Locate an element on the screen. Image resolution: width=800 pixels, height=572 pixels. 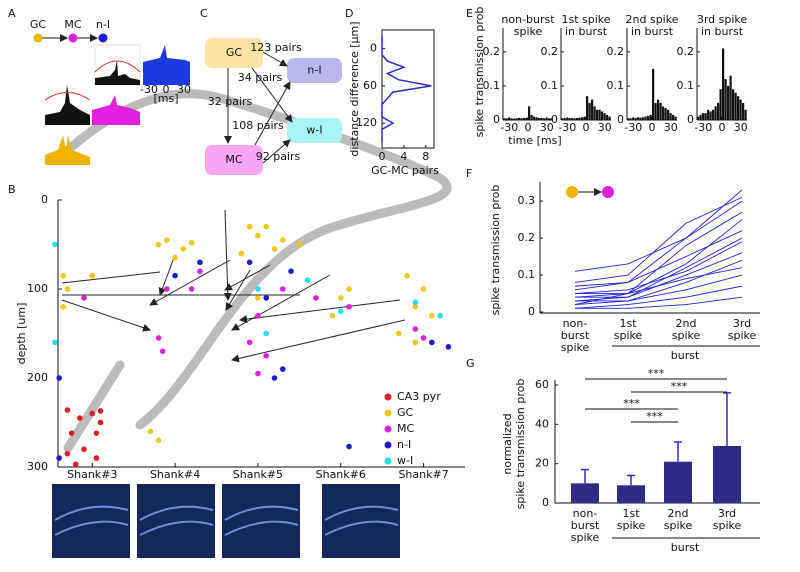
x-tick-label: Shank#7 is located at coordinates (423, 474).